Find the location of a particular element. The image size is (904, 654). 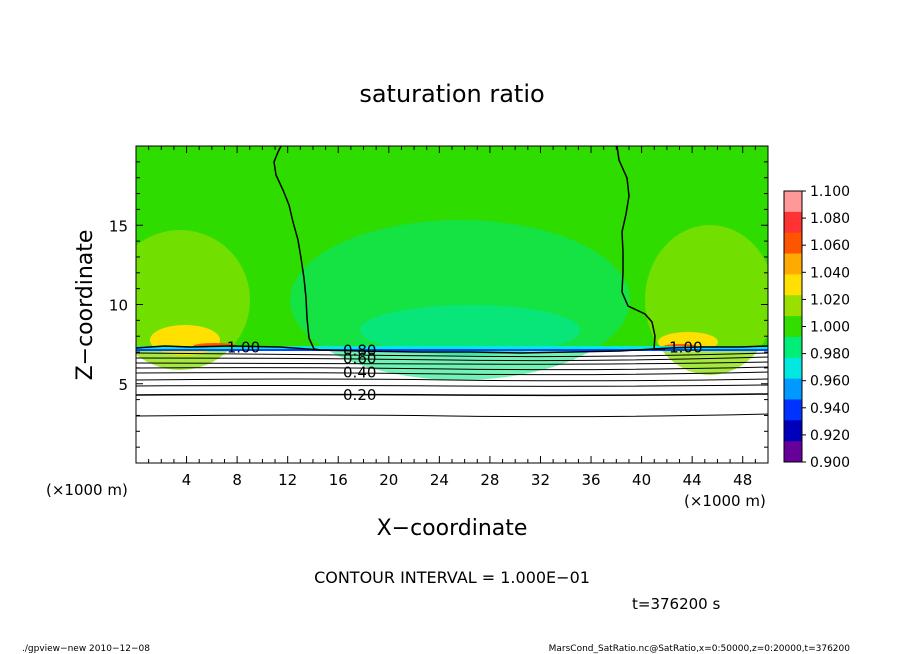

x-unit-left: (×1000 m) is located at coordinates (87, 490).